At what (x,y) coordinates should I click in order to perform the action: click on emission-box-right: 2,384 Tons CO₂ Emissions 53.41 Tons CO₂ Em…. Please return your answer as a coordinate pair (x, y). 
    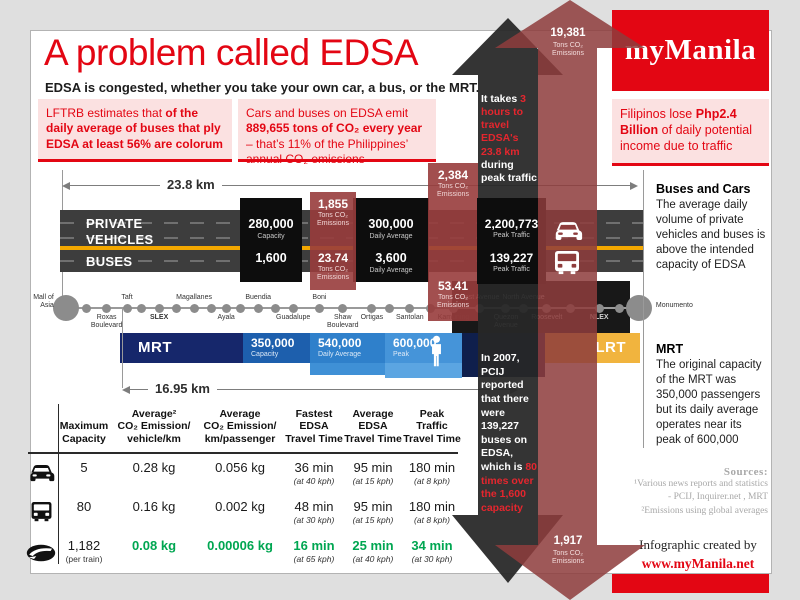
    Looking at the image, I should click on (453, 242).